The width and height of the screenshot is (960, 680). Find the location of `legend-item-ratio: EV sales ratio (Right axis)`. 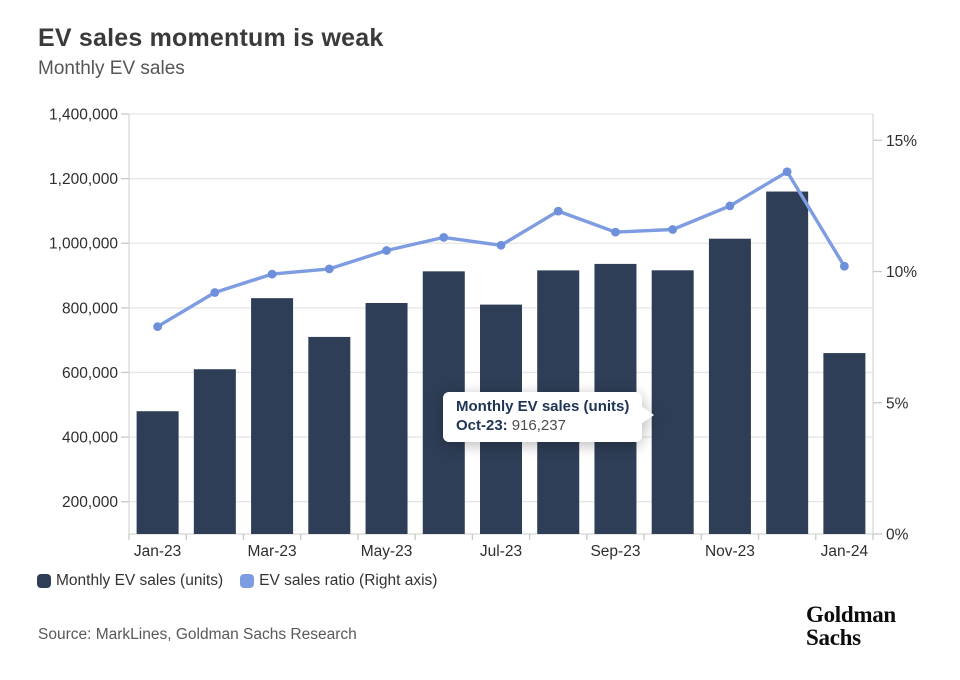

legend-item-ratio: EV sales ratio (Right axis) is located at coordinates (338, 581).